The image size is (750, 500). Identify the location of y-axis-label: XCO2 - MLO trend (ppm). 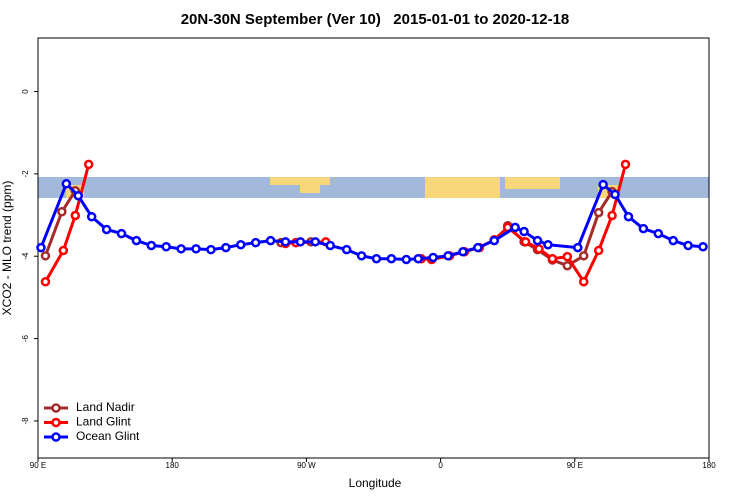
(7, 248).